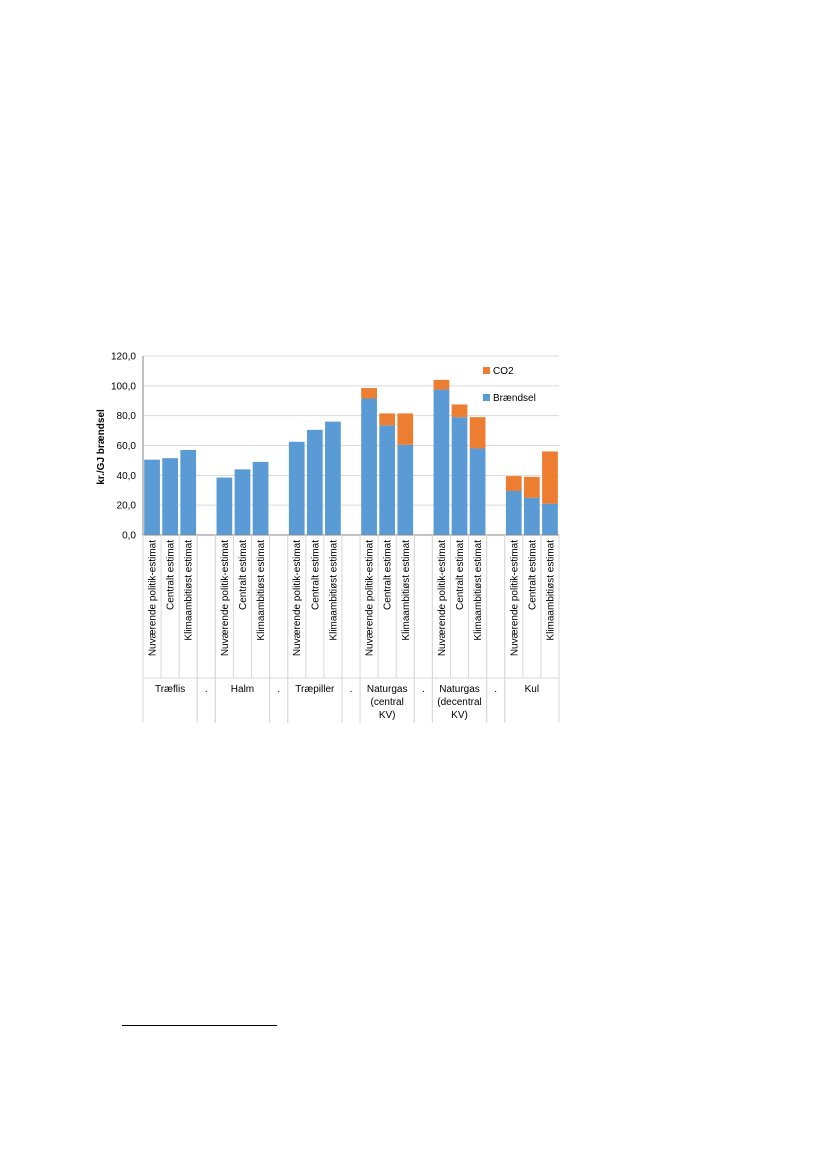  I want to click on group-label: Halm, so click(242, 689).